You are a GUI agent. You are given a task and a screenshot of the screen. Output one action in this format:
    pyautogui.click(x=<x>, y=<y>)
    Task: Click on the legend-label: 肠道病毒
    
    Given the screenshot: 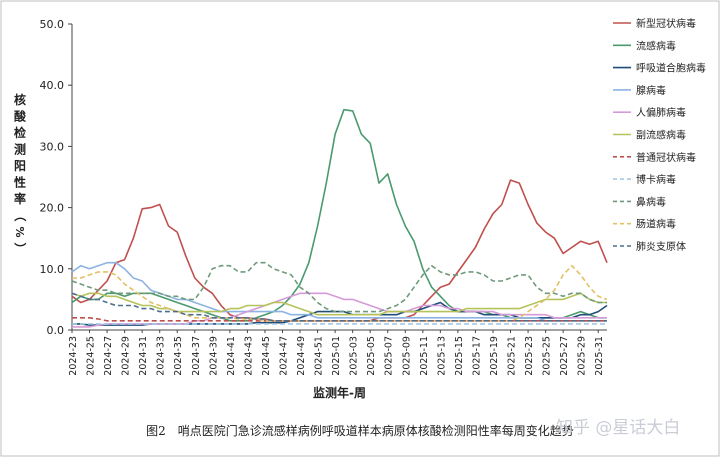 What is the action you would take?
    pyautogui.click(x=656, y=224)
    